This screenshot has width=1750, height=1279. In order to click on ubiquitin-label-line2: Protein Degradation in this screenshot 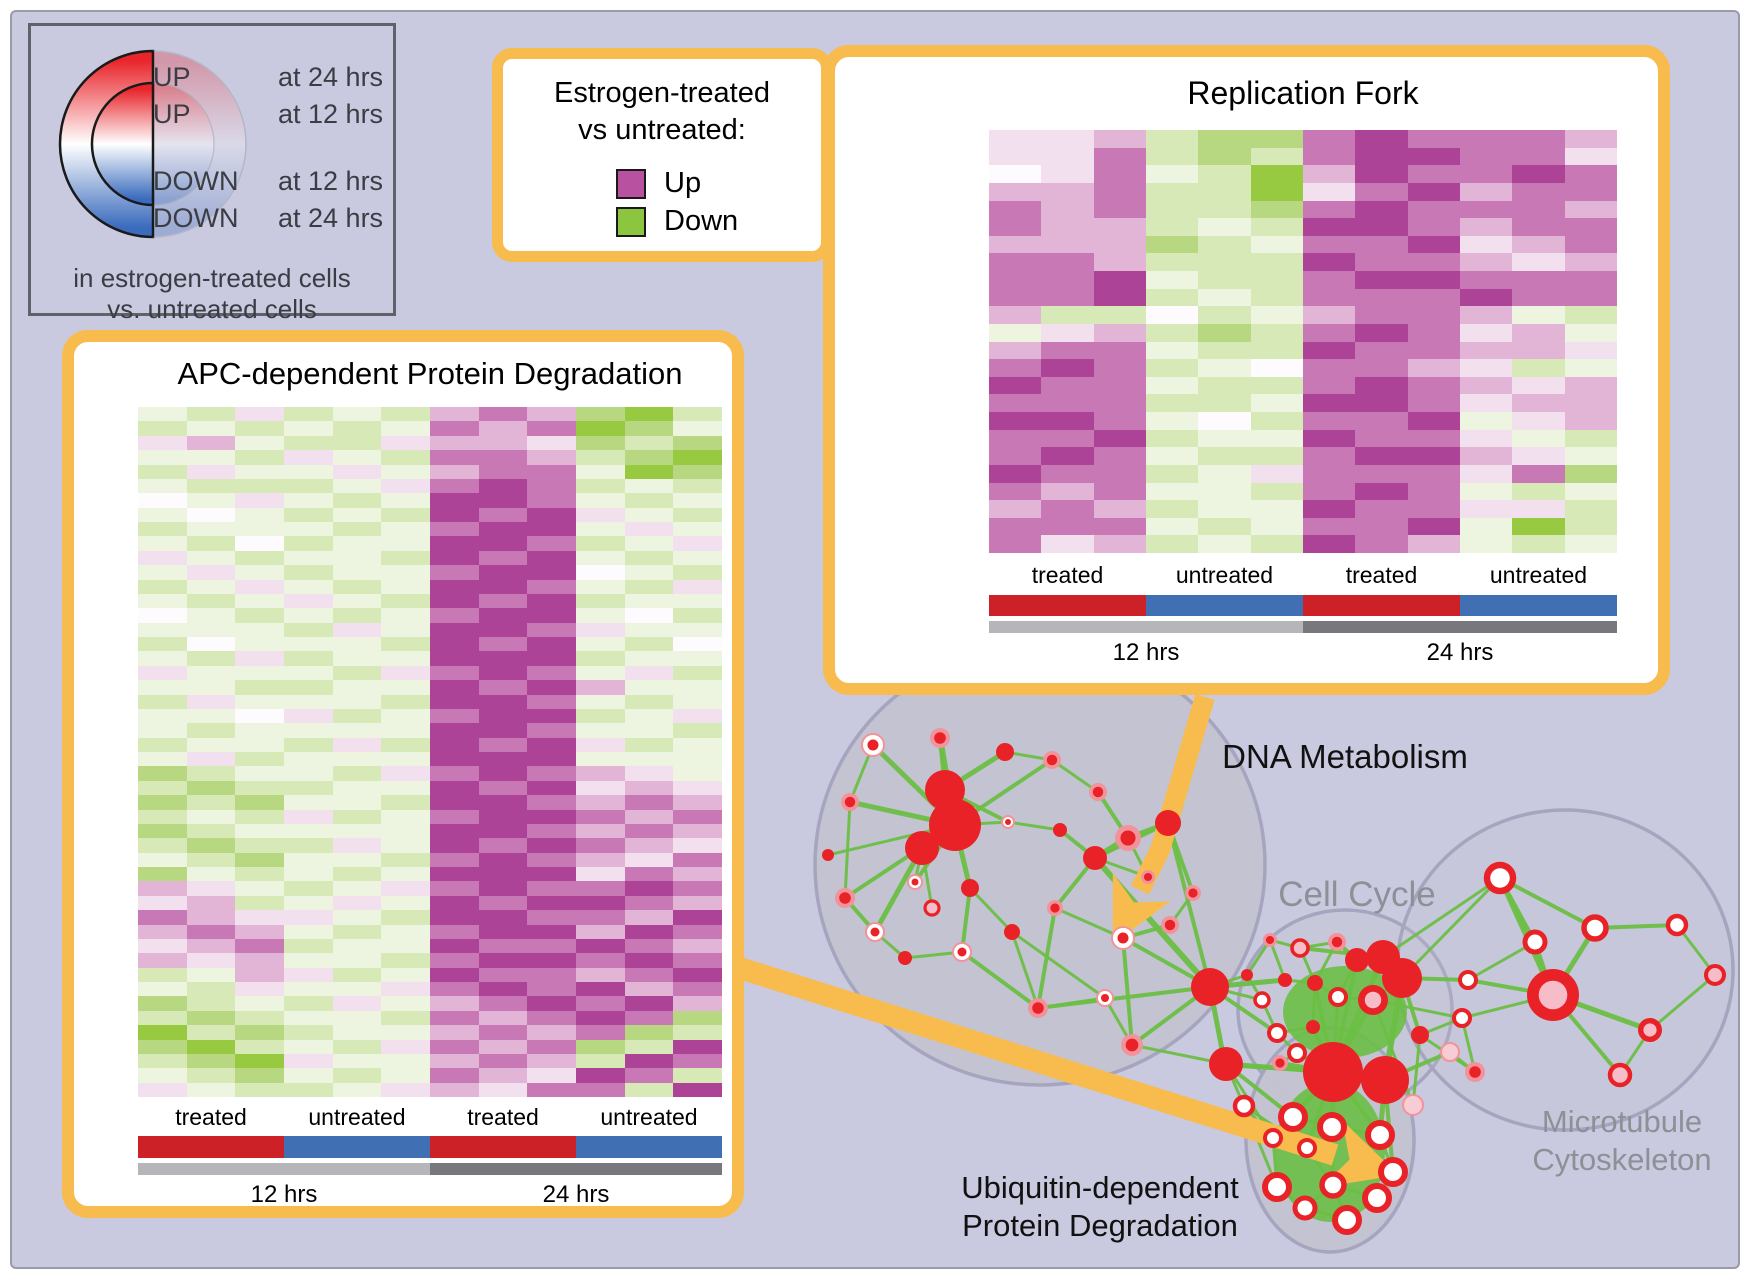, I will do `click(1100, 1225)`.